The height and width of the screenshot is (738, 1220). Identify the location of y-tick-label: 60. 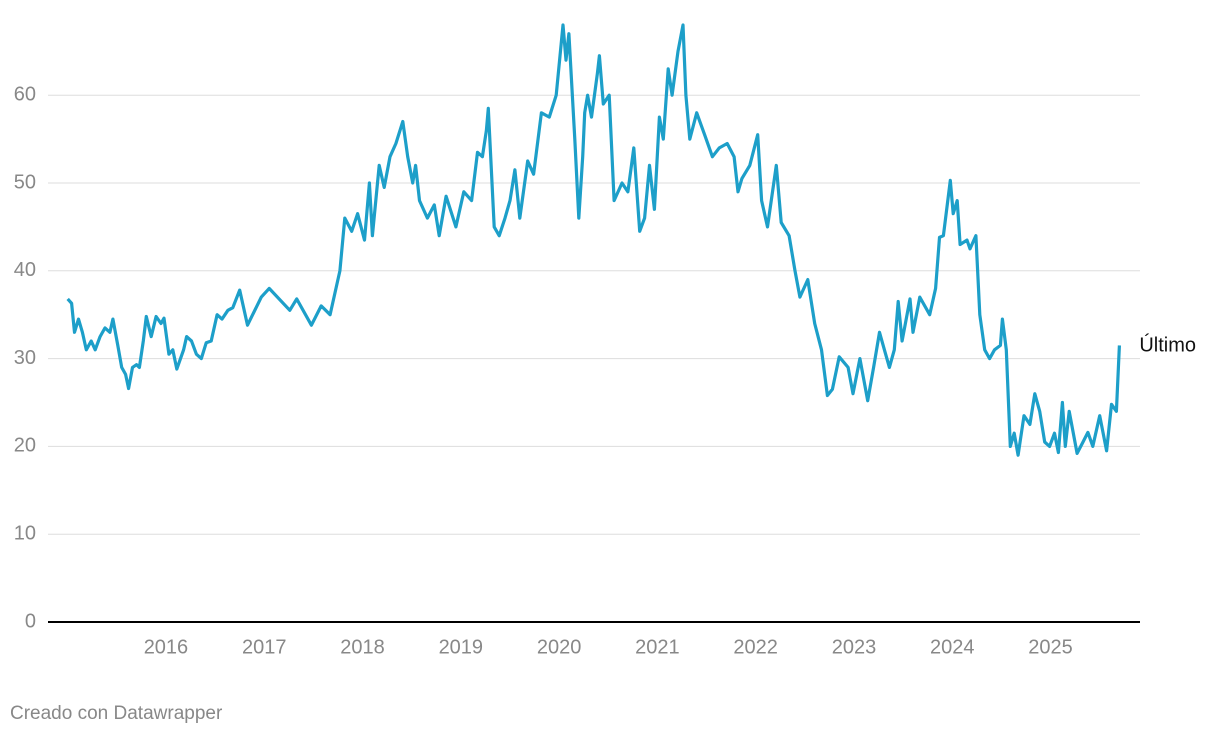
(25, 94).